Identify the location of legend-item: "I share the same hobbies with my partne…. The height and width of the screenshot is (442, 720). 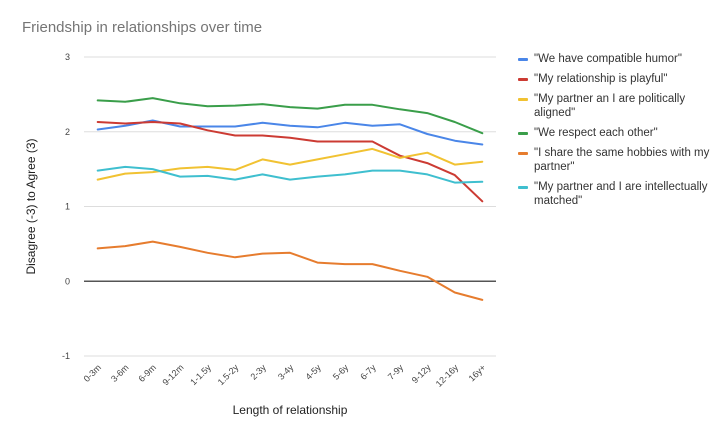
(616, 160).